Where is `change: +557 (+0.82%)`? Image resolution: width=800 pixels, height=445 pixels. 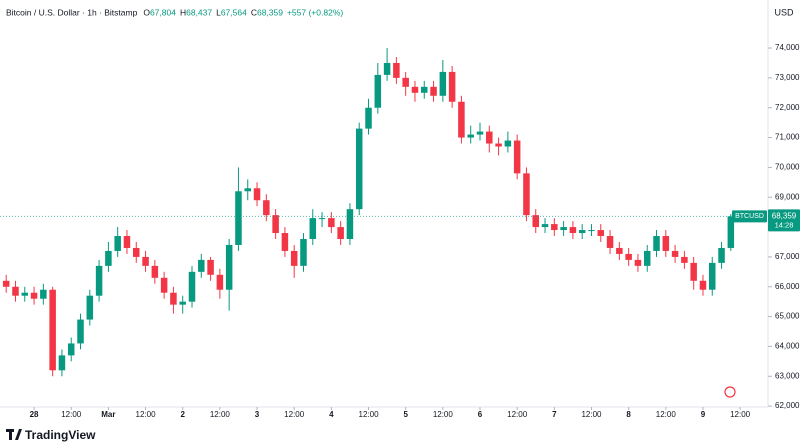
change: +557 (+0.82%) is located at coordinates (315, 12).